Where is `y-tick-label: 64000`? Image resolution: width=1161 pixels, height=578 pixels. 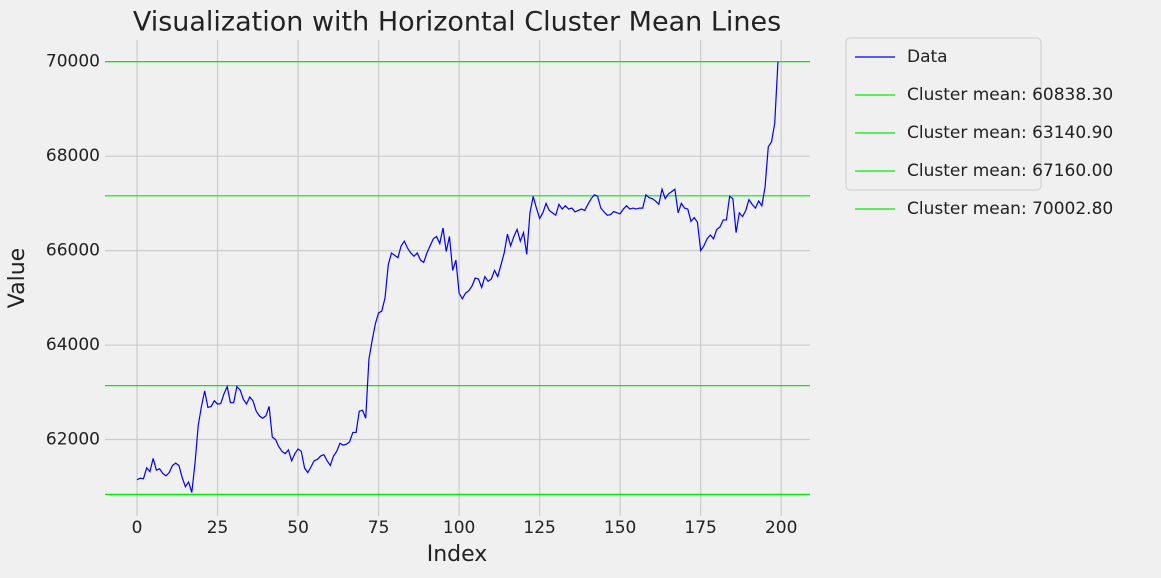 y-tick-label: 64000 is located at coordinates (73, 345).